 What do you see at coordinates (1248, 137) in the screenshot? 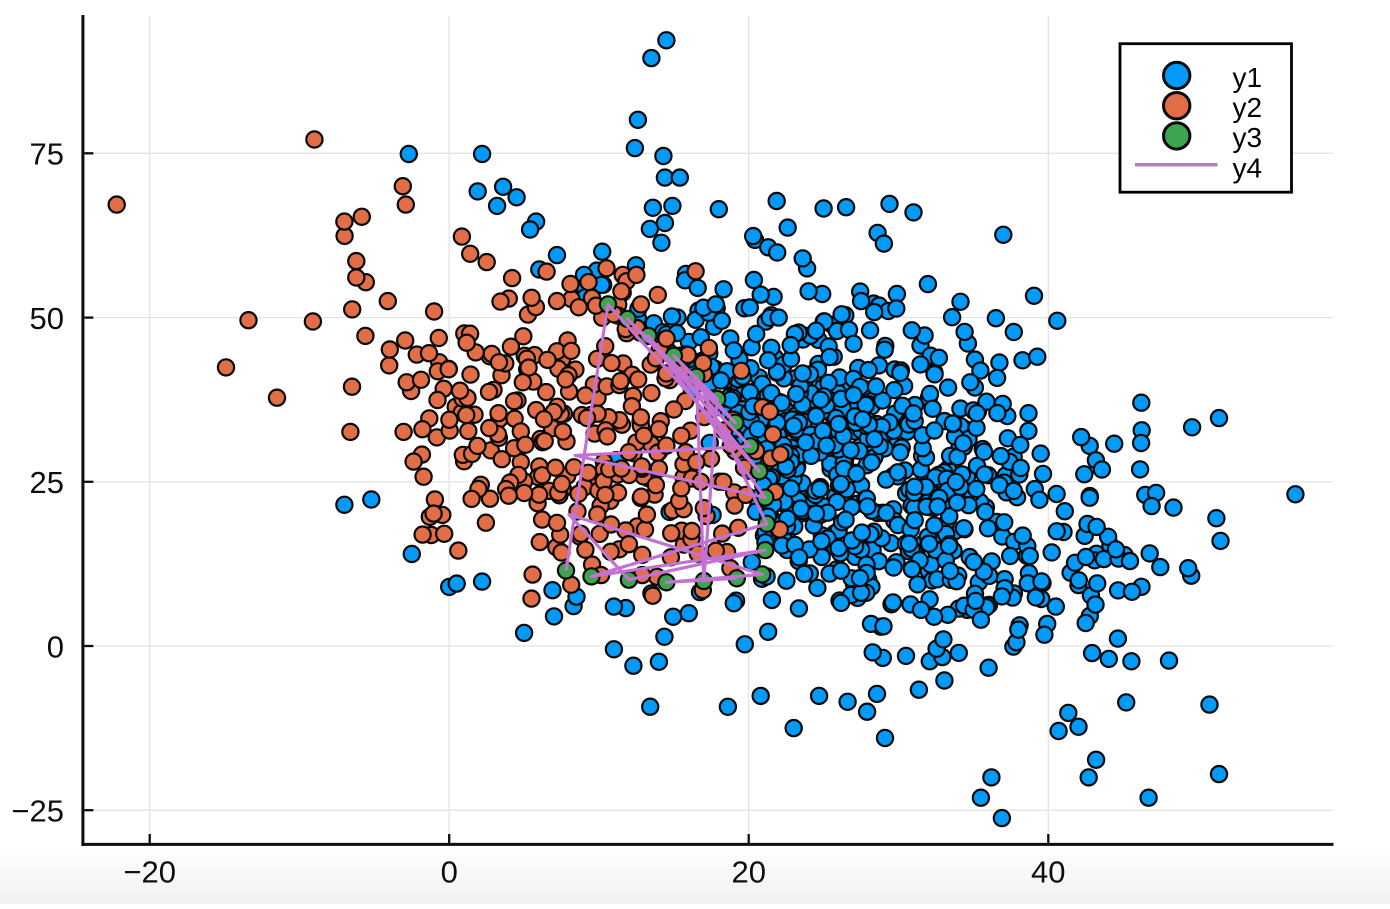
I see `svg-text: y3` at bounding box center [1248, 137].